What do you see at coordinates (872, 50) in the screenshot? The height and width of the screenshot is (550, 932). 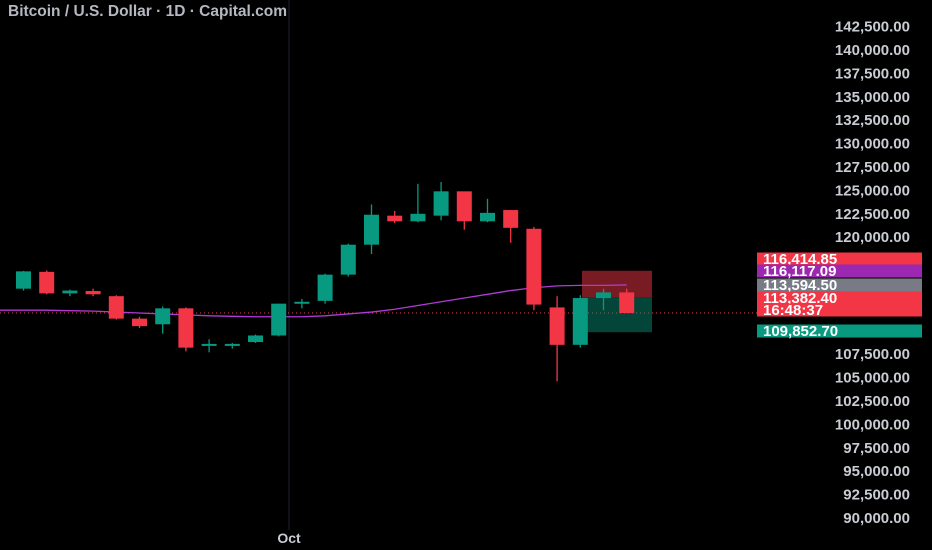 I see `y-tick-label: 140,000.00` at bounding box center [872, 50].